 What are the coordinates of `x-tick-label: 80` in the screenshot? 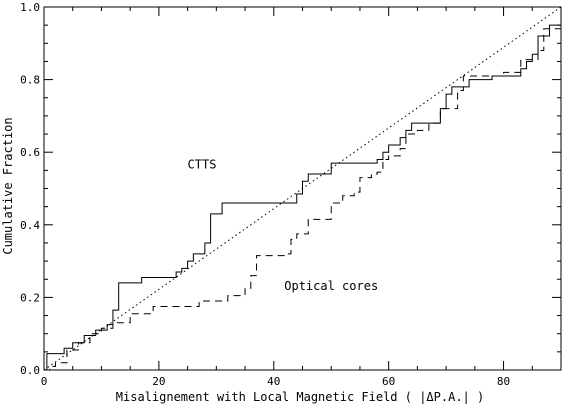 It's located at (503, 381).